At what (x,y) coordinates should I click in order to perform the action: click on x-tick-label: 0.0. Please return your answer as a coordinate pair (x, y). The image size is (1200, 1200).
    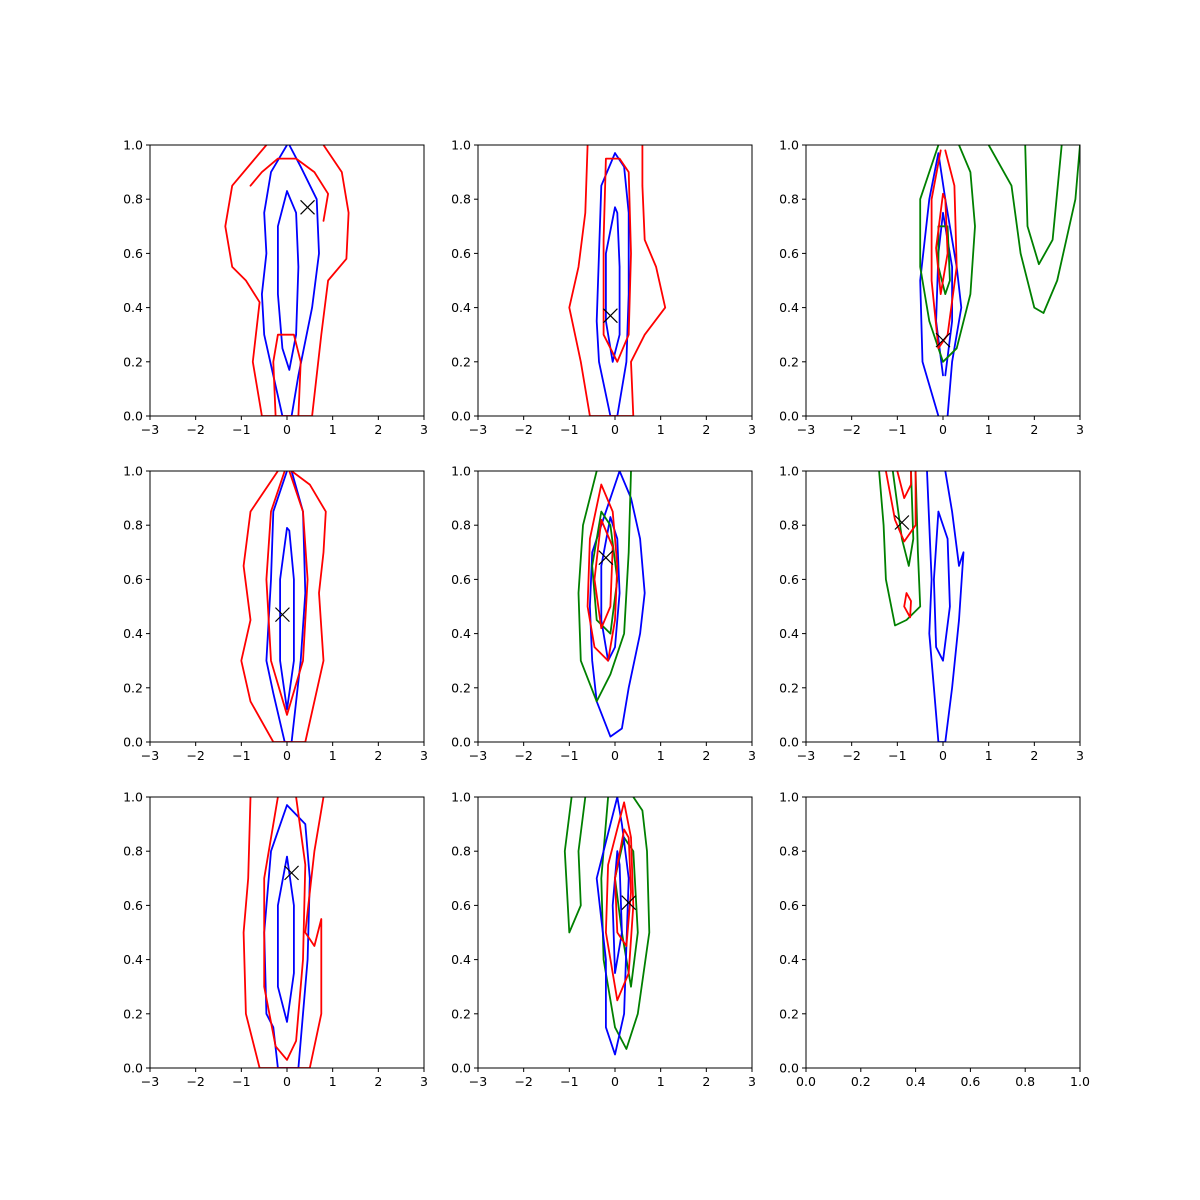
    Looking at the image, I should click on (806, 1081).